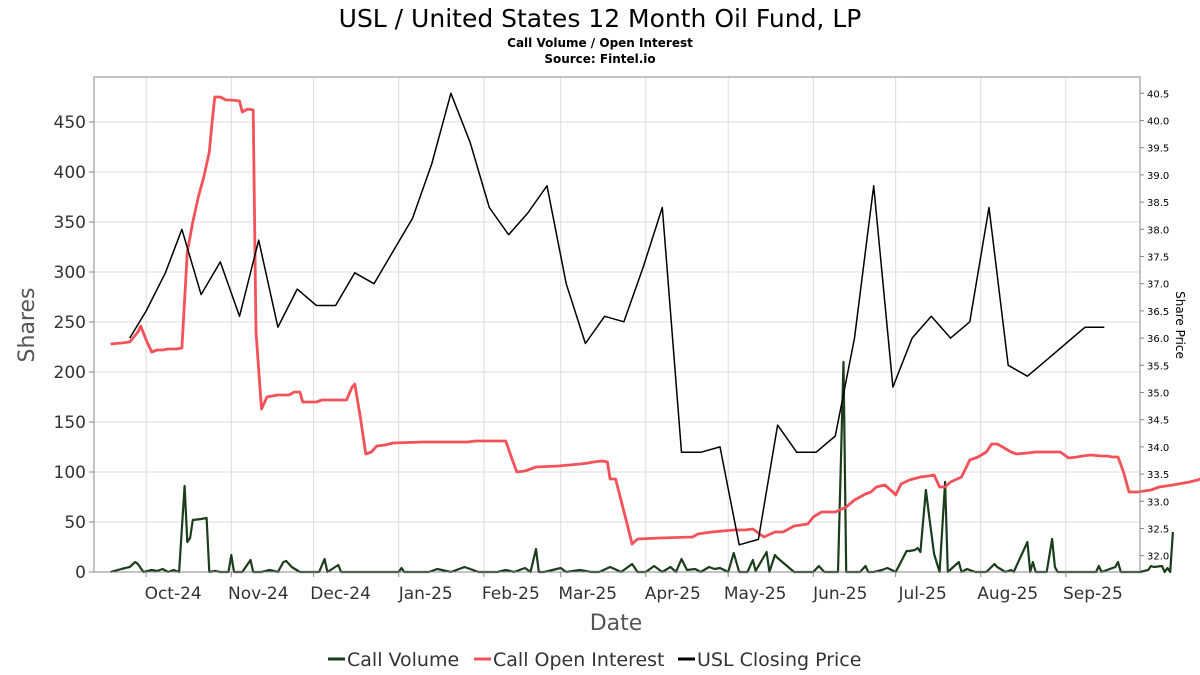  What do you see at coordinates (755, 594) in the screenshot?
I see `x-tick-label: May-25` at bounding box center [755, 594].